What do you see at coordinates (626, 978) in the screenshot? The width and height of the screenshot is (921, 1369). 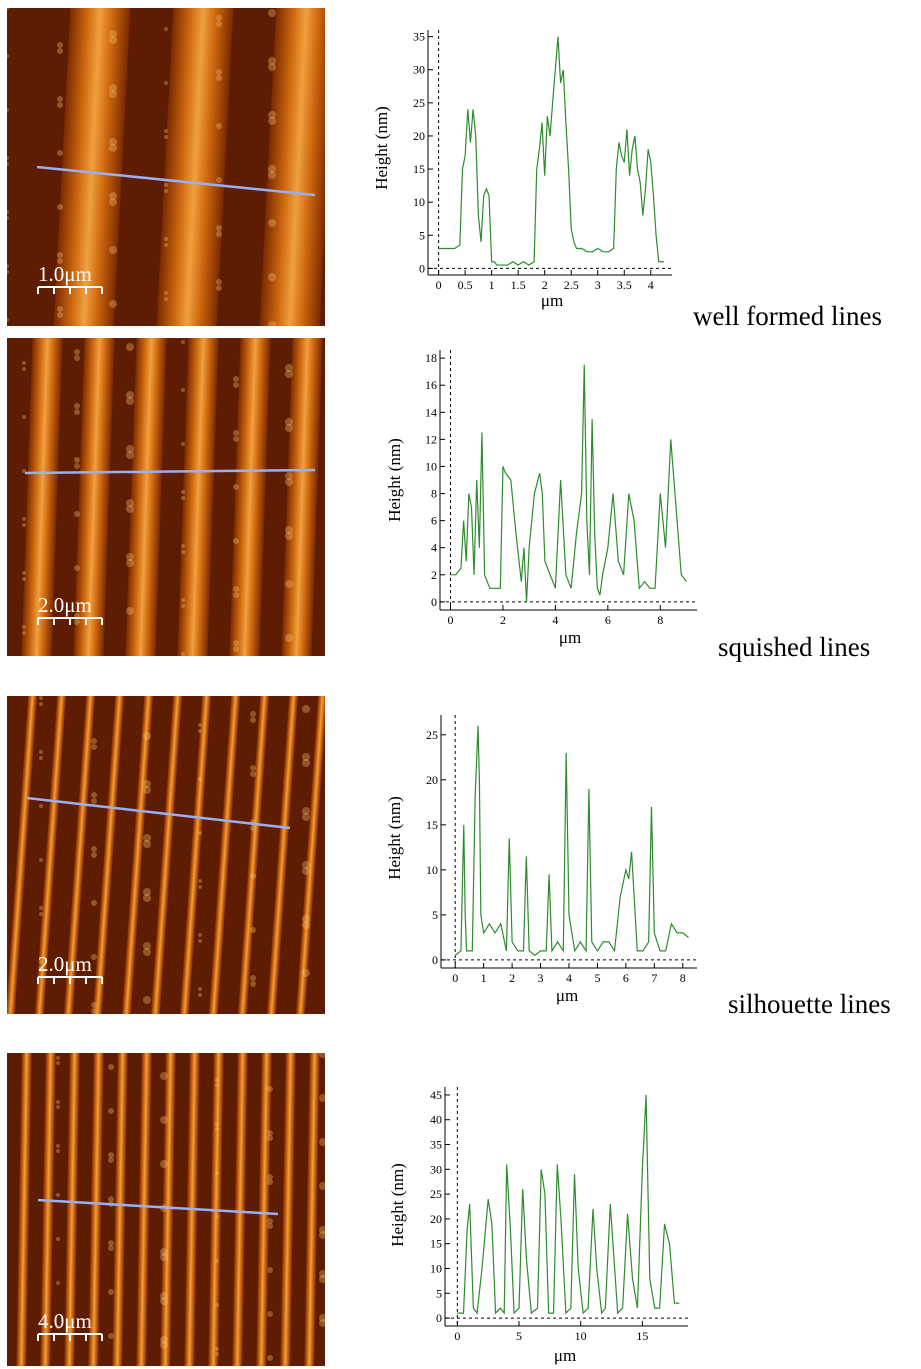 I see `x-tick-label: 6` at bounding box center [626, 978].